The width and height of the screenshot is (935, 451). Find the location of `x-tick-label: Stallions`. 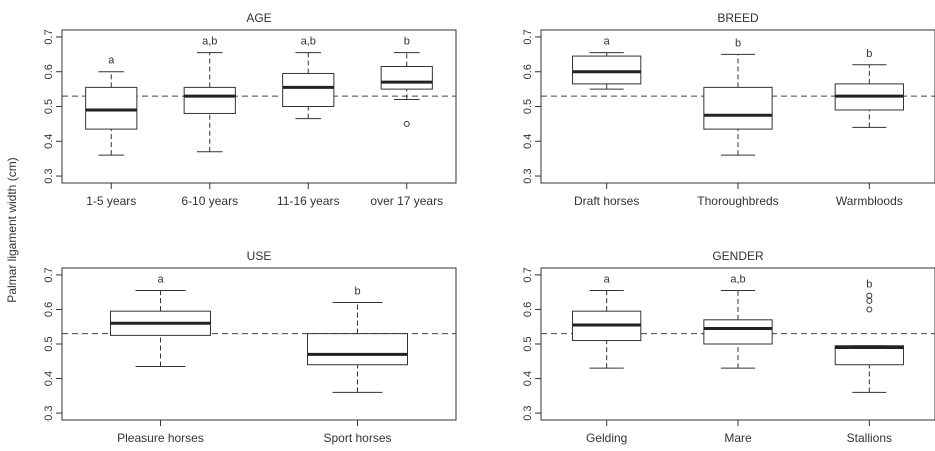

x-tick-label: Stallions is located at coordinates (869, 438).